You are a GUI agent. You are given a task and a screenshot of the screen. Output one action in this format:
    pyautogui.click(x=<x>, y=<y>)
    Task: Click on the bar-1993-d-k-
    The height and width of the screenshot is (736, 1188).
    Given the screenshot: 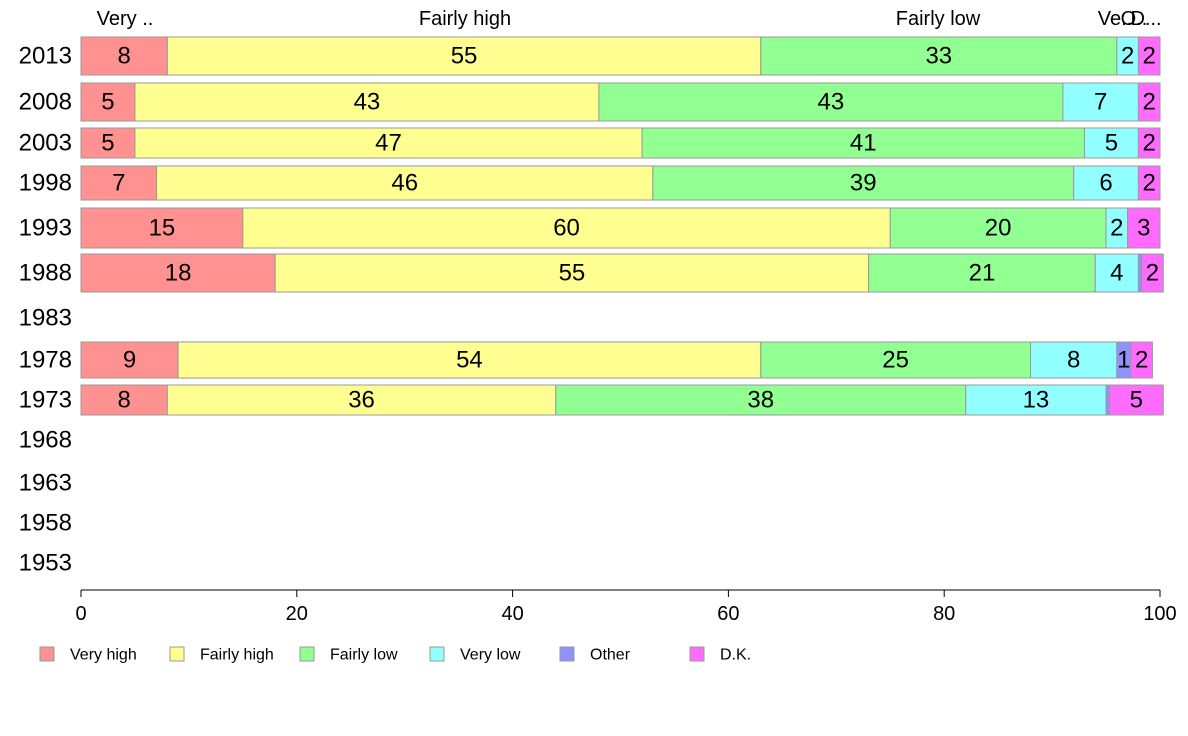 What is the action you would take?
    pyautogui.click(x=1144, y=228)
    